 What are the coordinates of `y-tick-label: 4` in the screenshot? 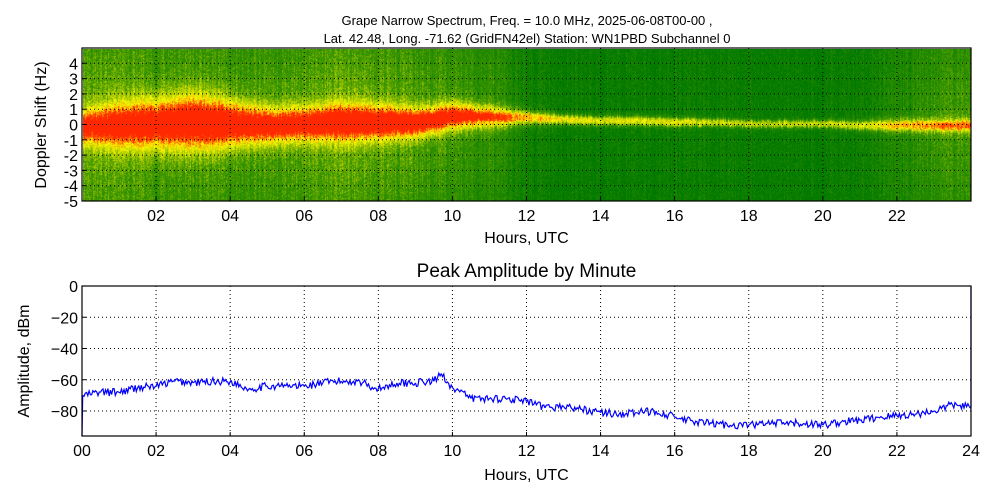 It's located at (73, 64).